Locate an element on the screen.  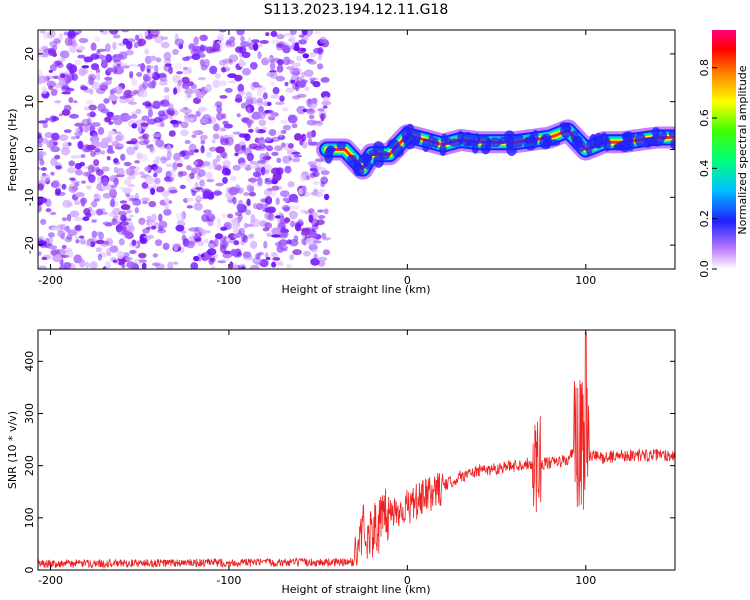
y-tick-label: 400 is located at coordinates (29, 361).